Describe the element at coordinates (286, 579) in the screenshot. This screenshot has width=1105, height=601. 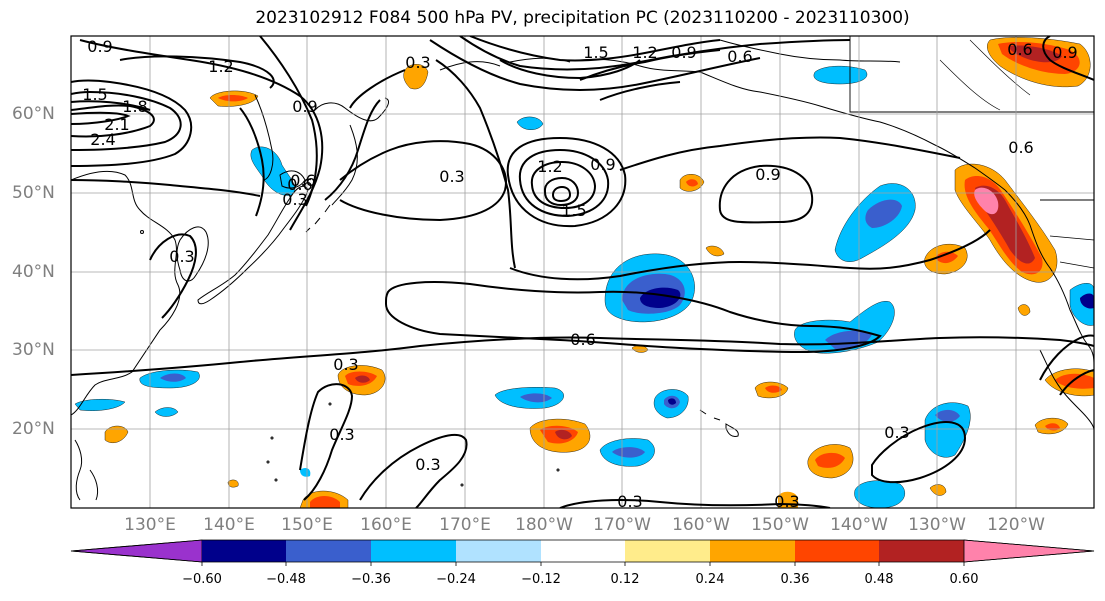
I see `colorbar-tick-label: −0.48` at that location.